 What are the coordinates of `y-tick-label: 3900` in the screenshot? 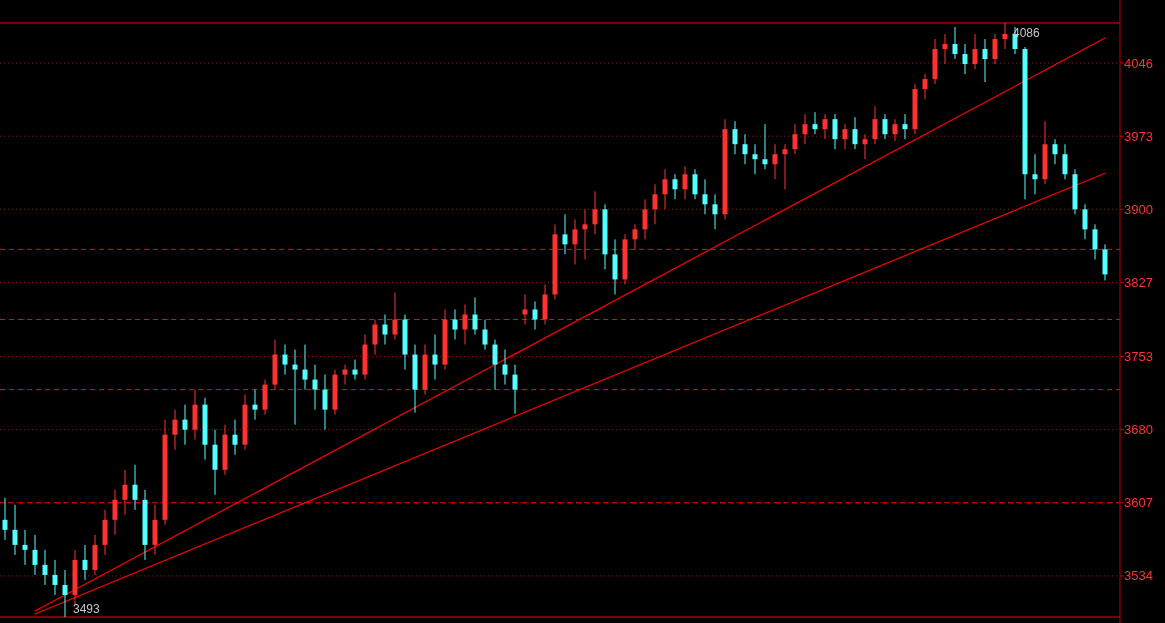 It's located at (1138, 209).